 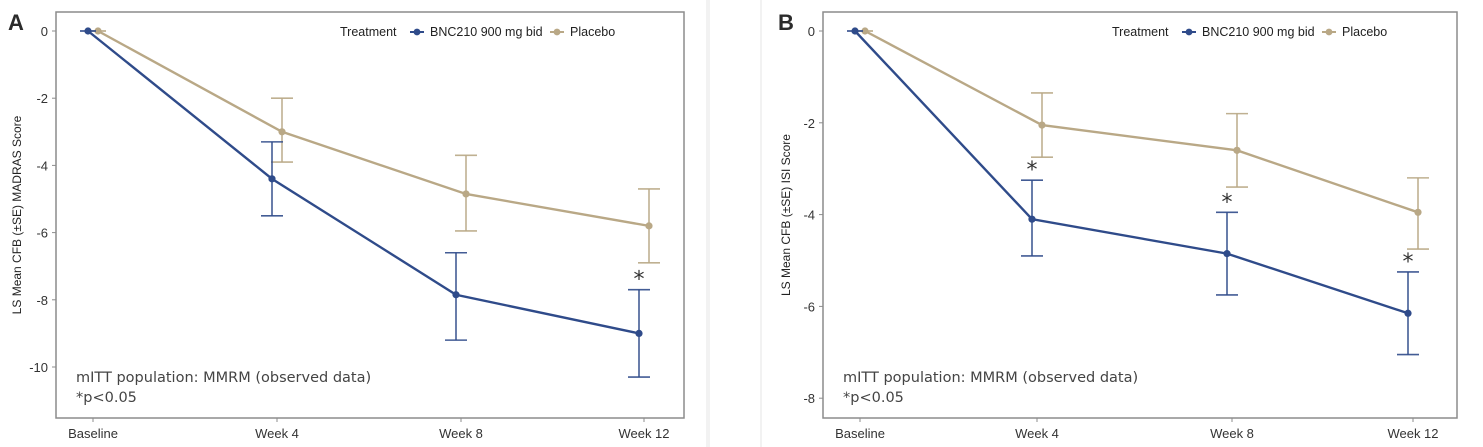 What do you see at coordinates (786, 22) in the screenshot?
I see `panel-letter: B` at bounding box center [786, 22].